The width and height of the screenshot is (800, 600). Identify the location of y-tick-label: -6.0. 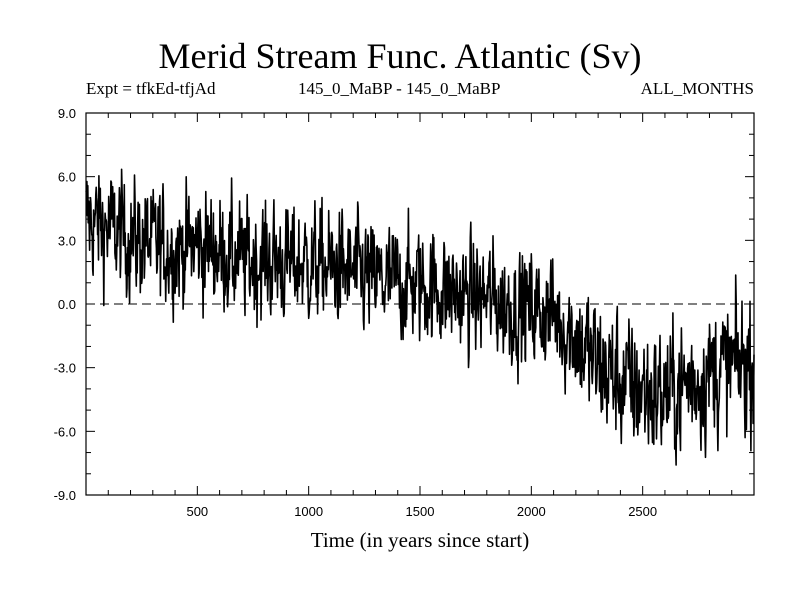
(65, 431).